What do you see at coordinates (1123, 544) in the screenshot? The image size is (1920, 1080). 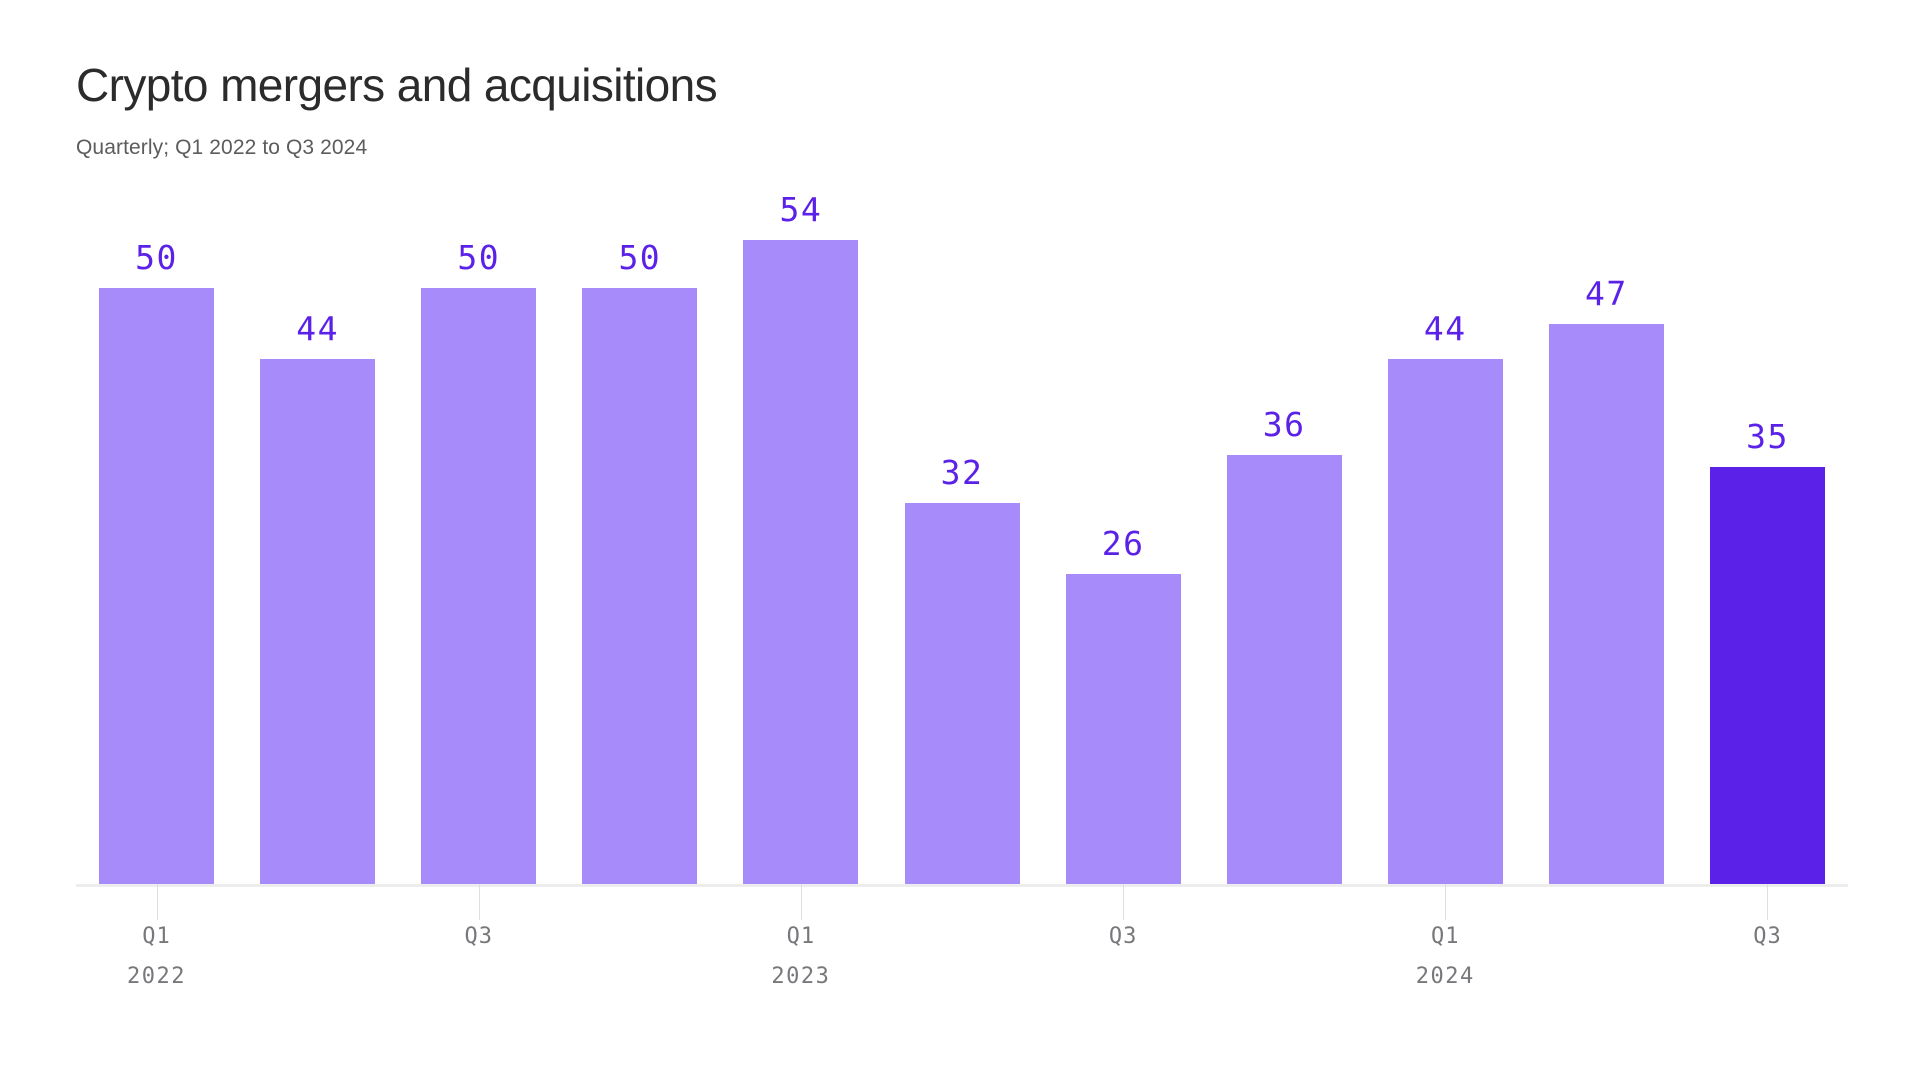 I see `bar-value-label: 26` at bounding box center [1123, 544].